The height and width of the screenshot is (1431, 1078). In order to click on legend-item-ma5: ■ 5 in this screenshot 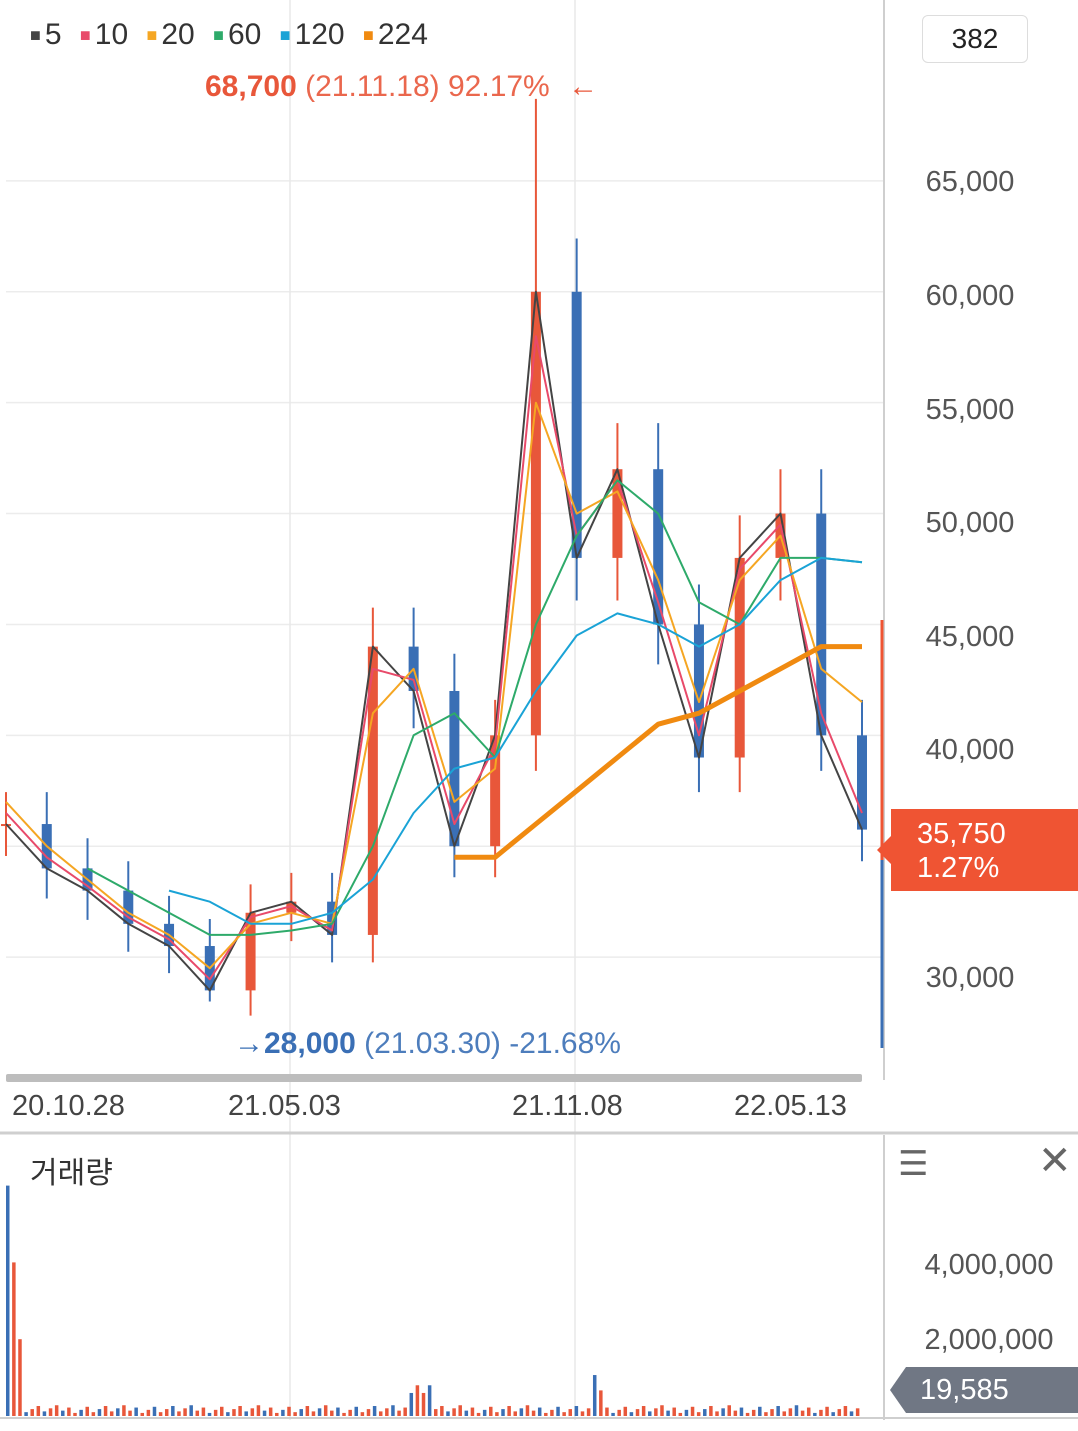, I will do `click(46, 34)`.